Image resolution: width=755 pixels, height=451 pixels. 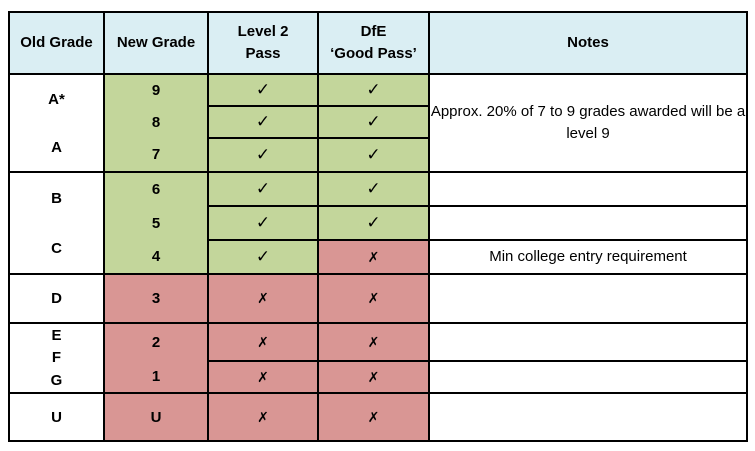 What do you see at coordinates (56, 123) in the screenshot?
I see `old-grade-cell-astar-a: A* A` at bounding box center [56, 123].